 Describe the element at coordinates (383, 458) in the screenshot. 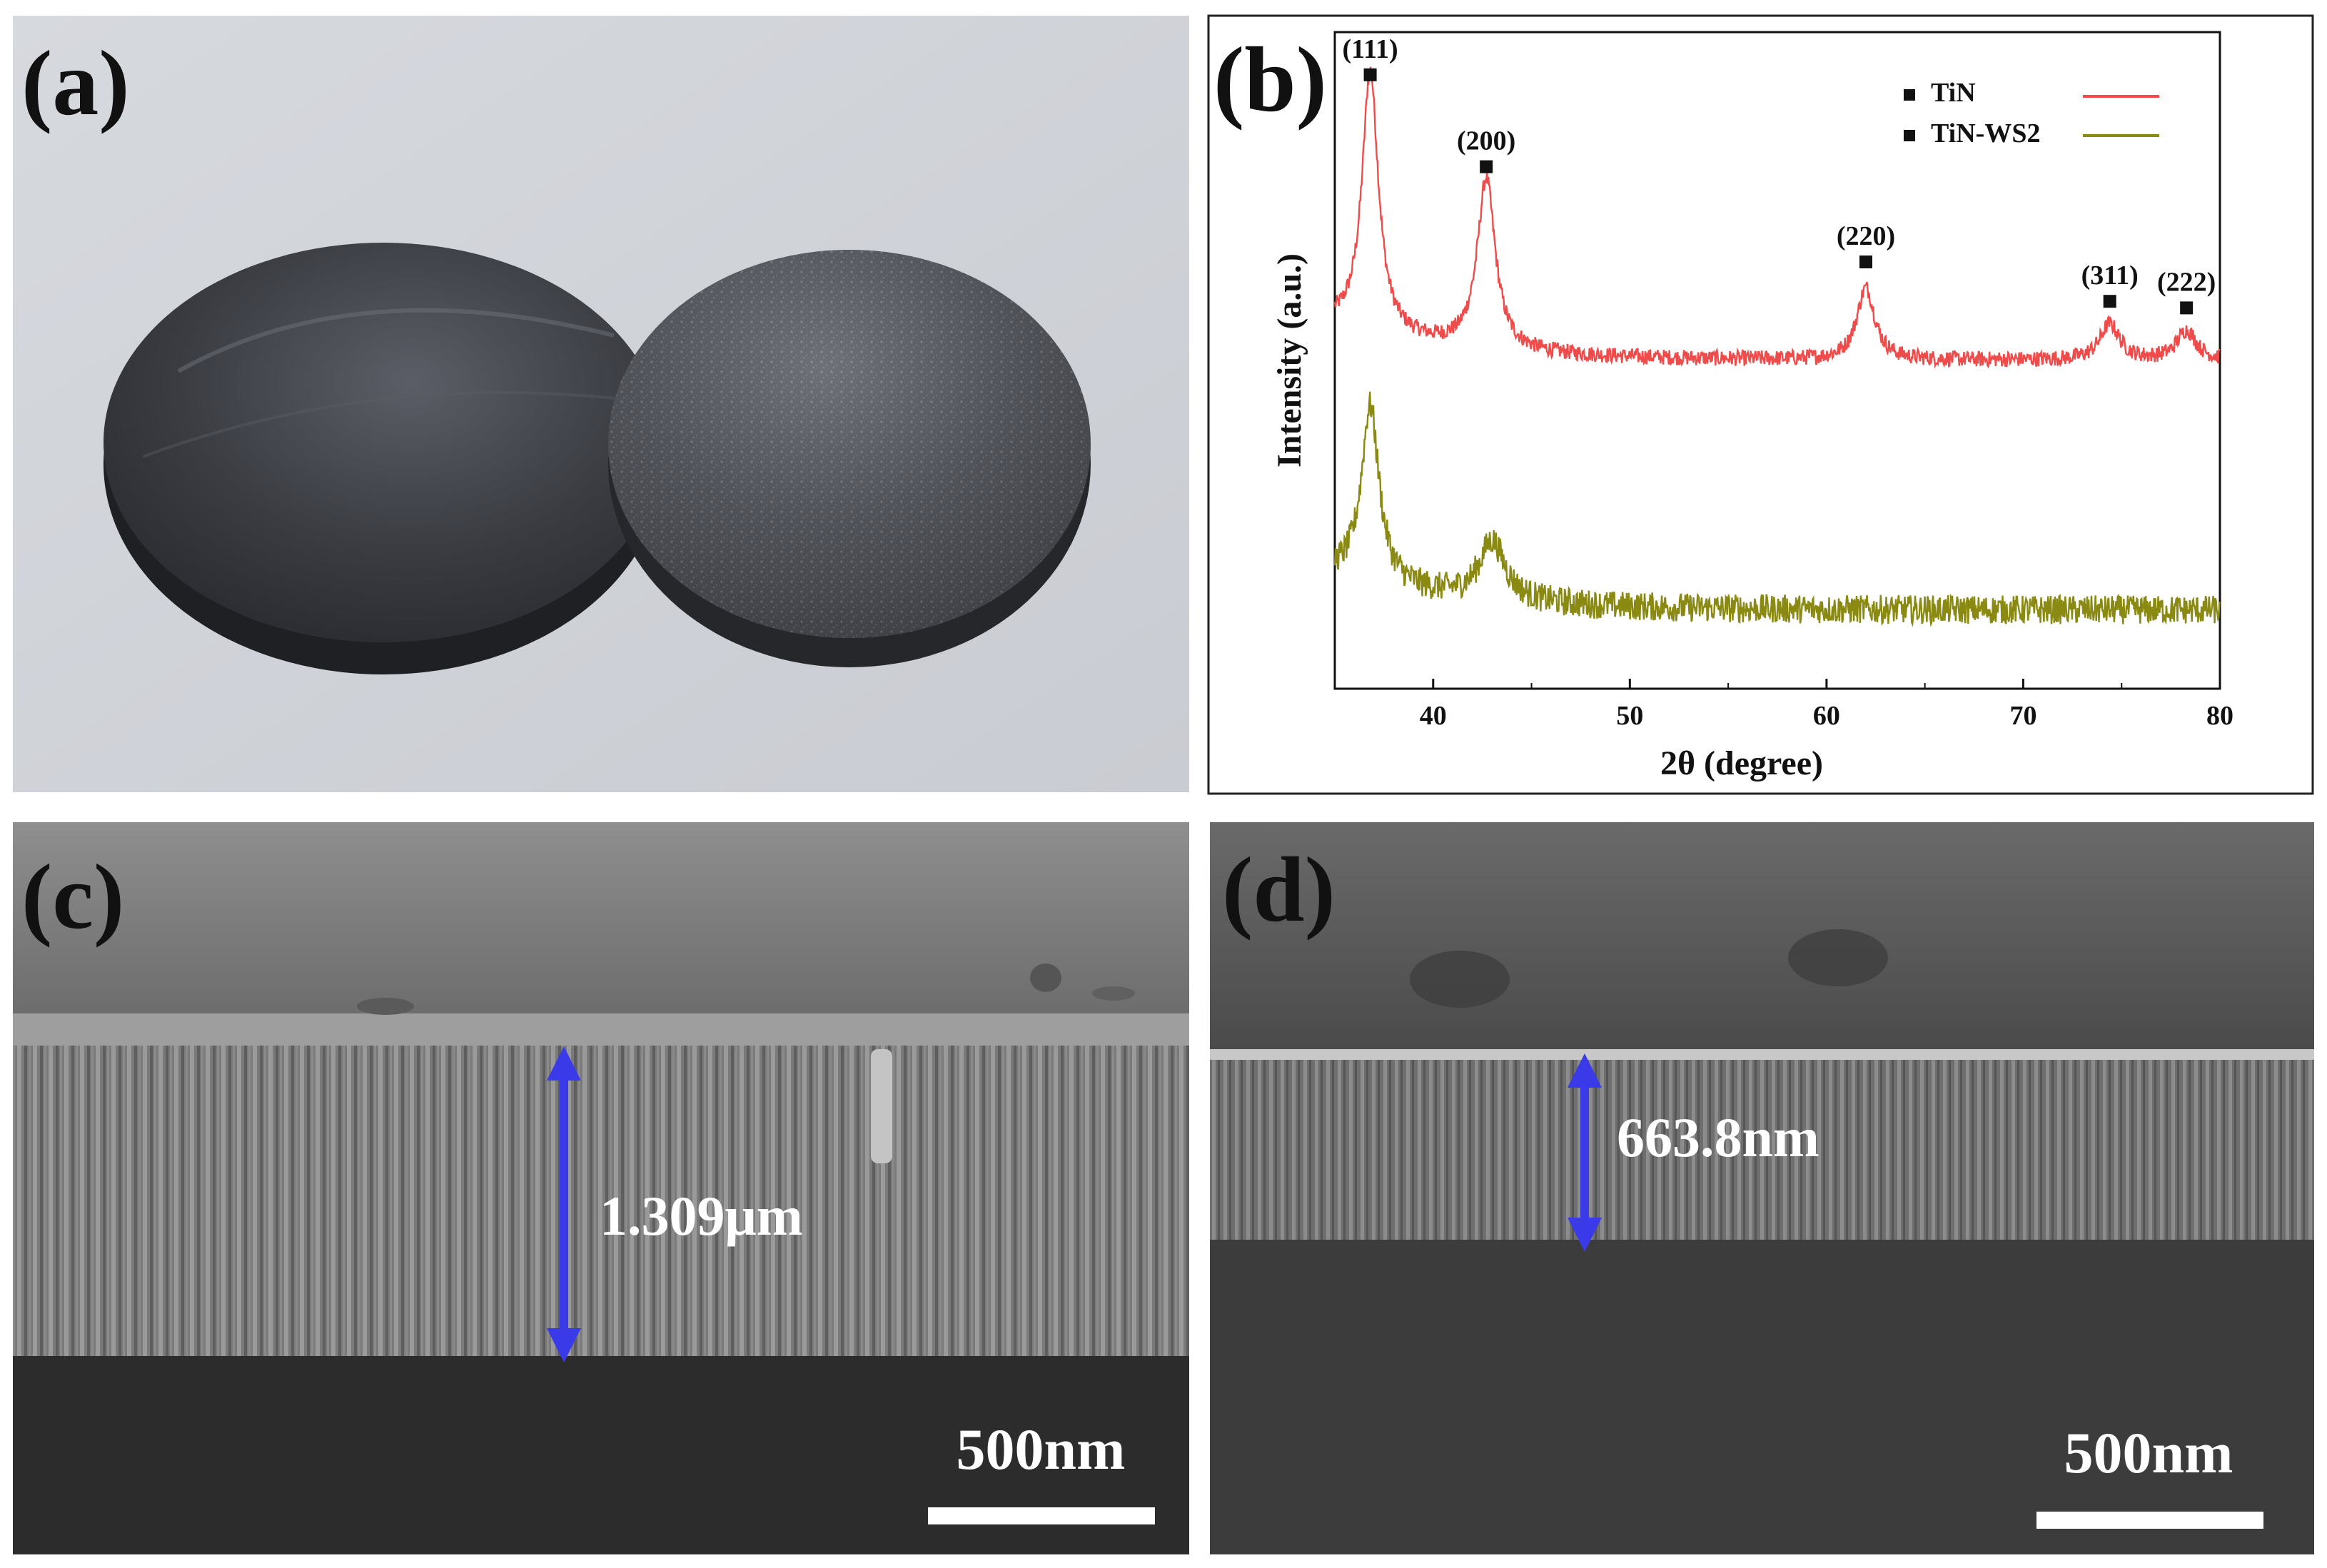

I see `disc-left` at that location.